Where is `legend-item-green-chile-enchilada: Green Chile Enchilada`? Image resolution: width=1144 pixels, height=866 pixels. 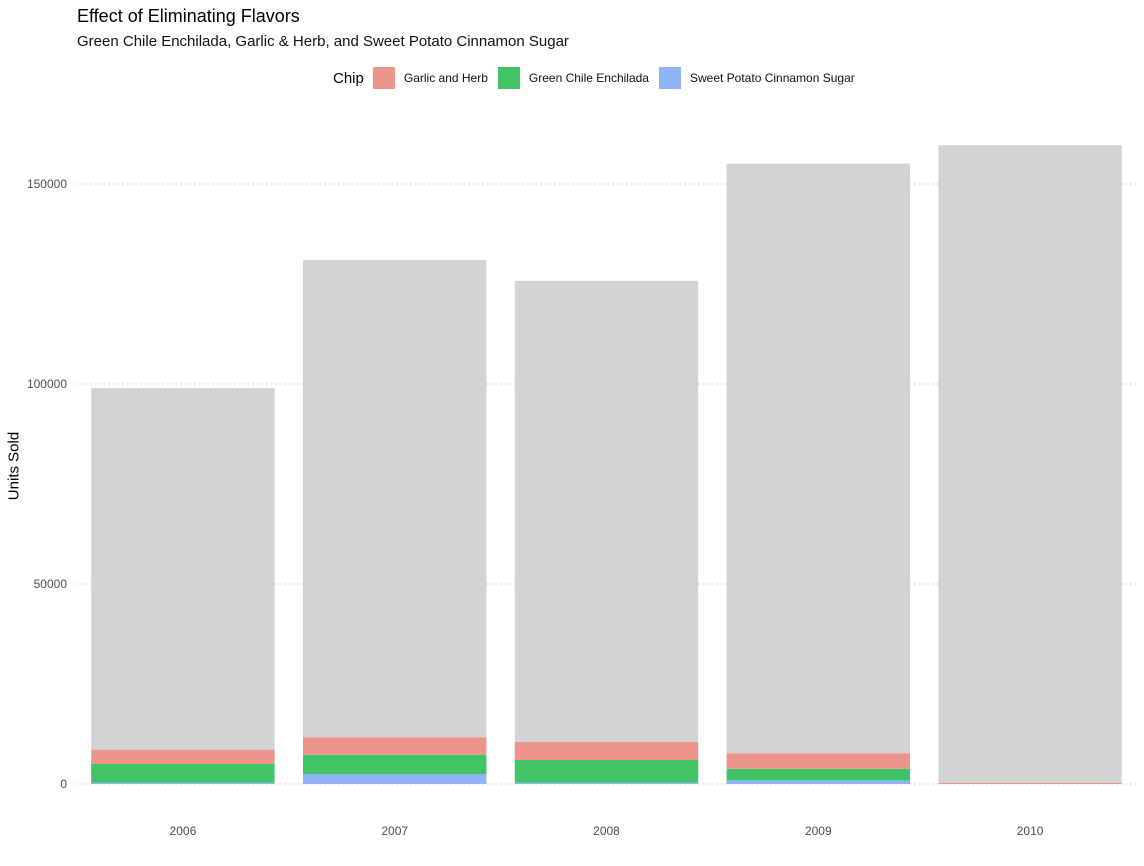
legend-item-green-chile-enchilada: Green Chile Enchilada is located at coordinates (573, 78).